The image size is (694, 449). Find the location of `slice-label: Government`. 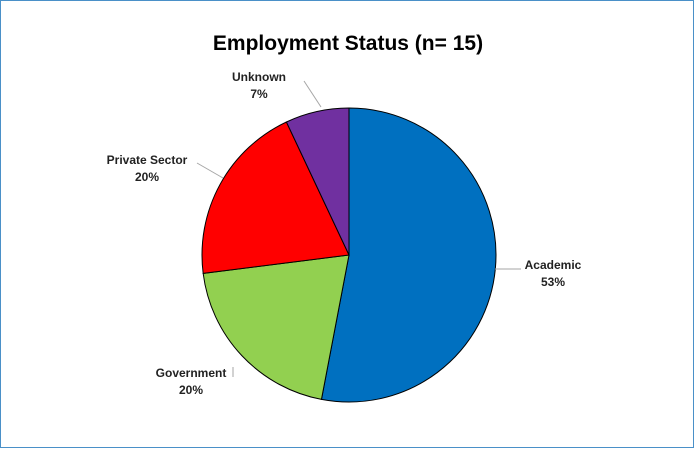

slice-label: Government is located at coordinates (191, 373).